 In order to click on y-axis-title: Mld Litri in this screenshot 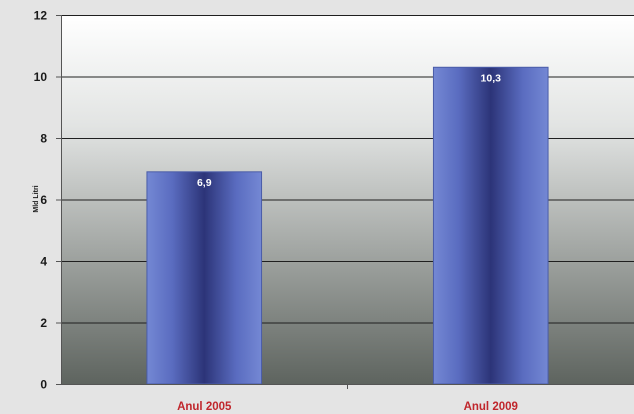, I will do `click(36, 198)`.